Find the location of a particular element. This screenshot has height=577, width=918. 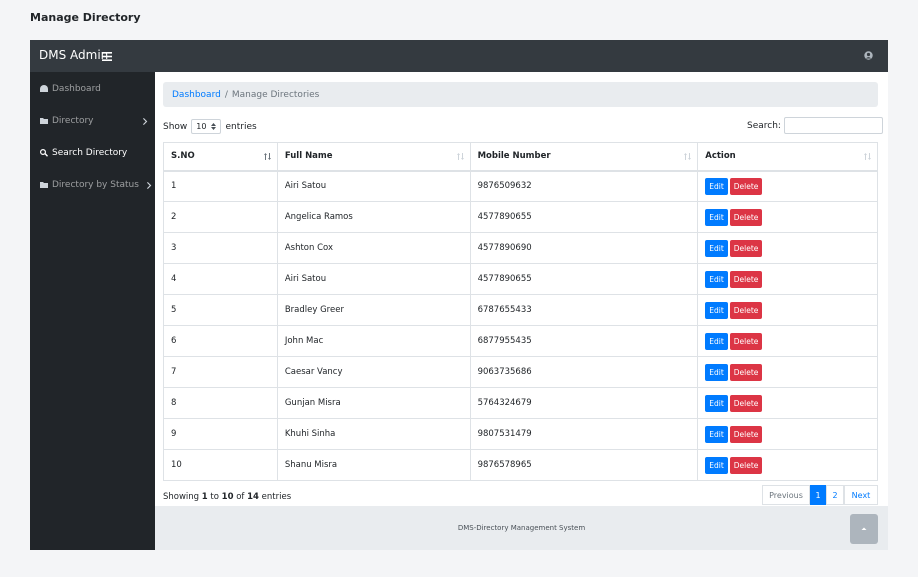

column-header: Action is located at coordinates (787, 157).